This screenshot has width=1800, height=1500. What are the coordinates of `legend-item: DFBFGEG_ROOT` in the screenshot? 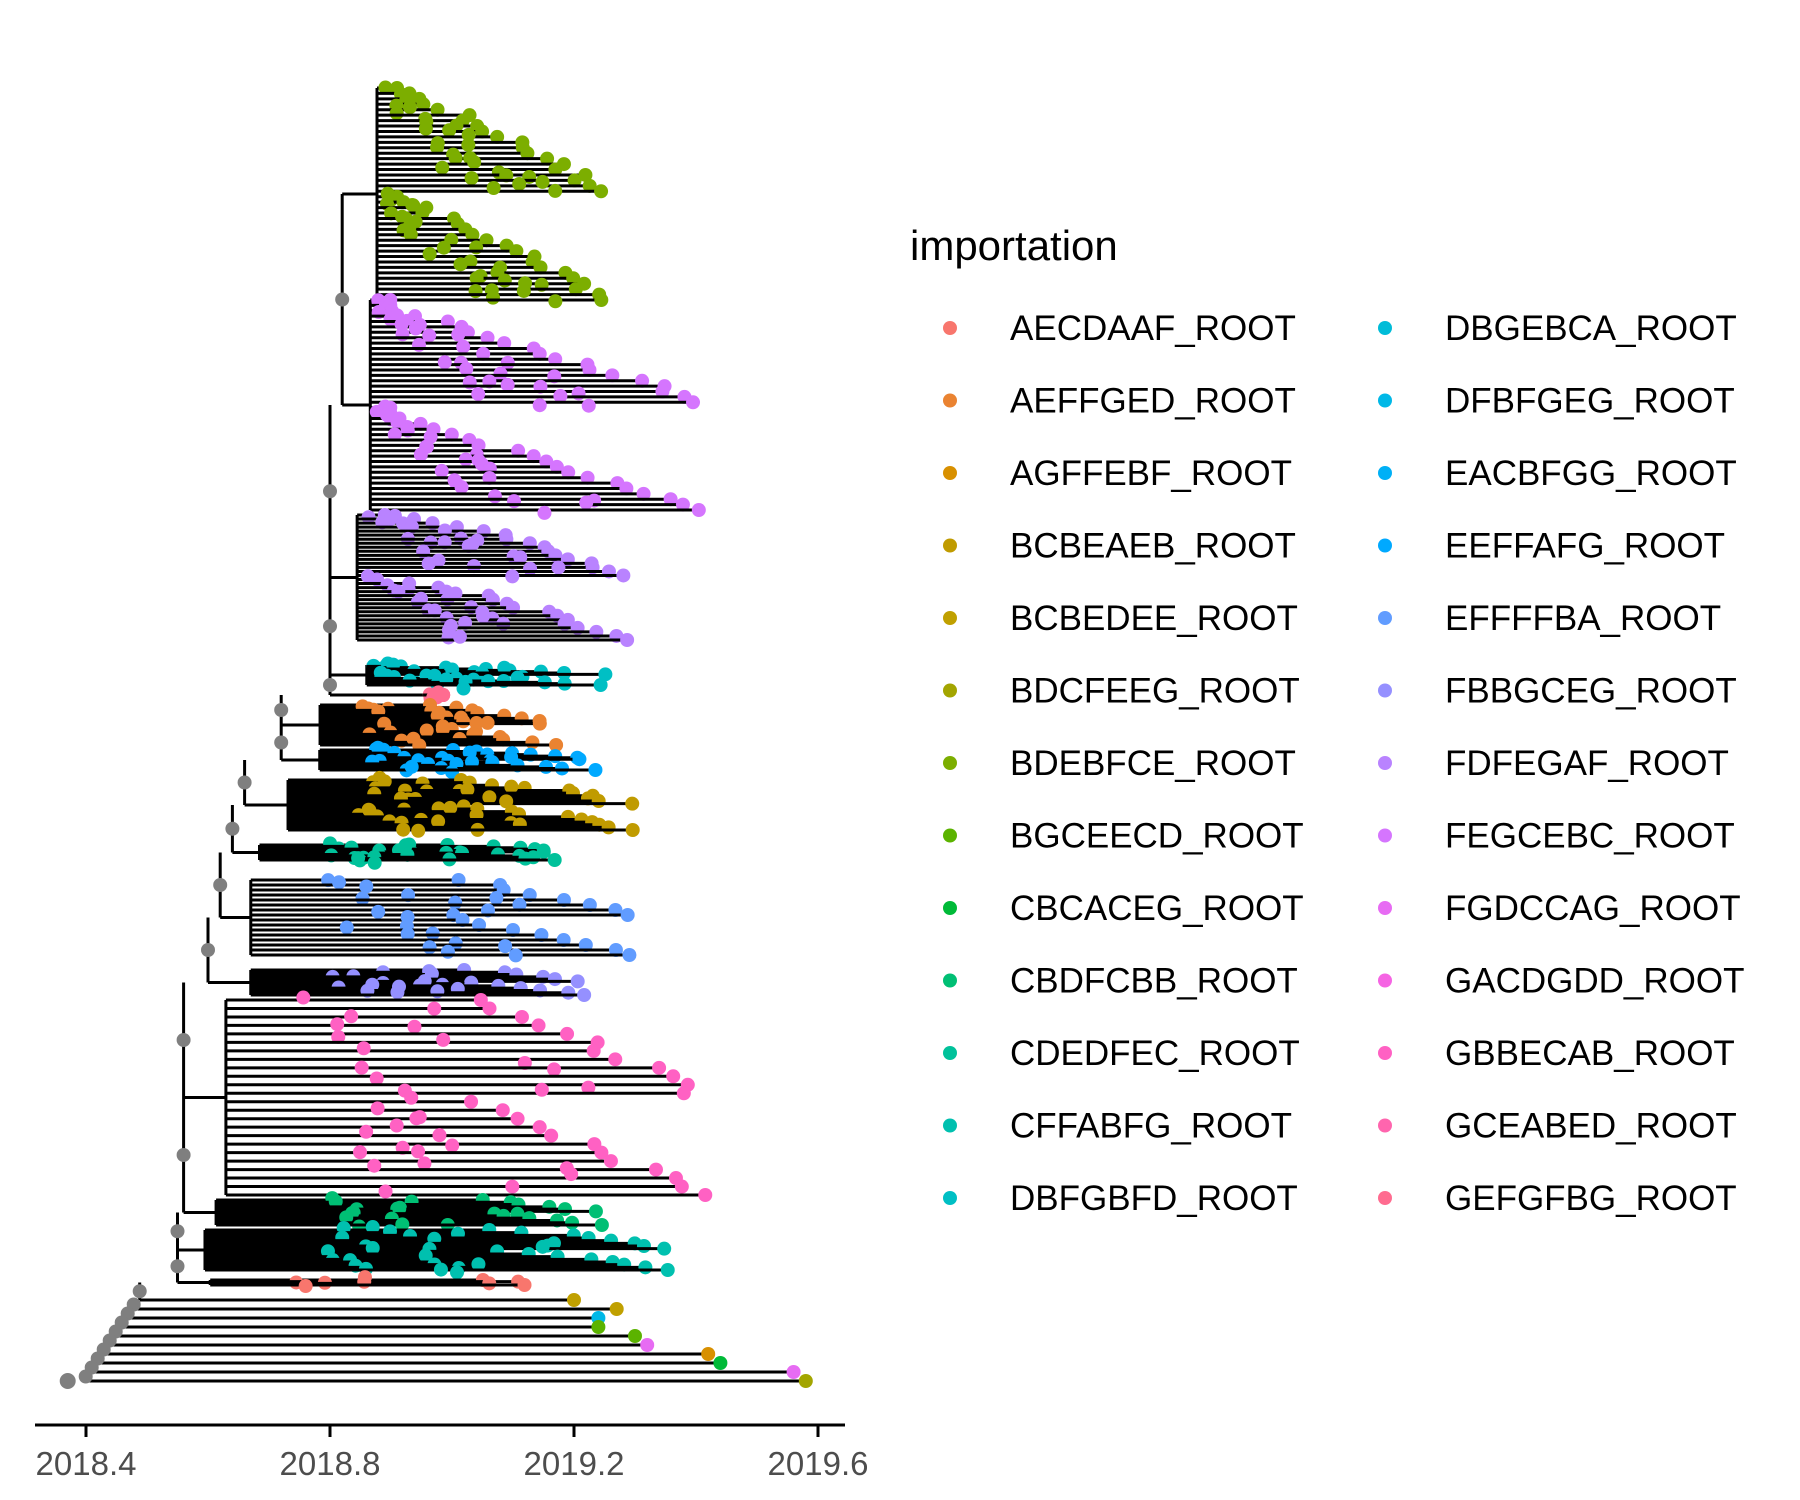 It's located at (1556, 401).